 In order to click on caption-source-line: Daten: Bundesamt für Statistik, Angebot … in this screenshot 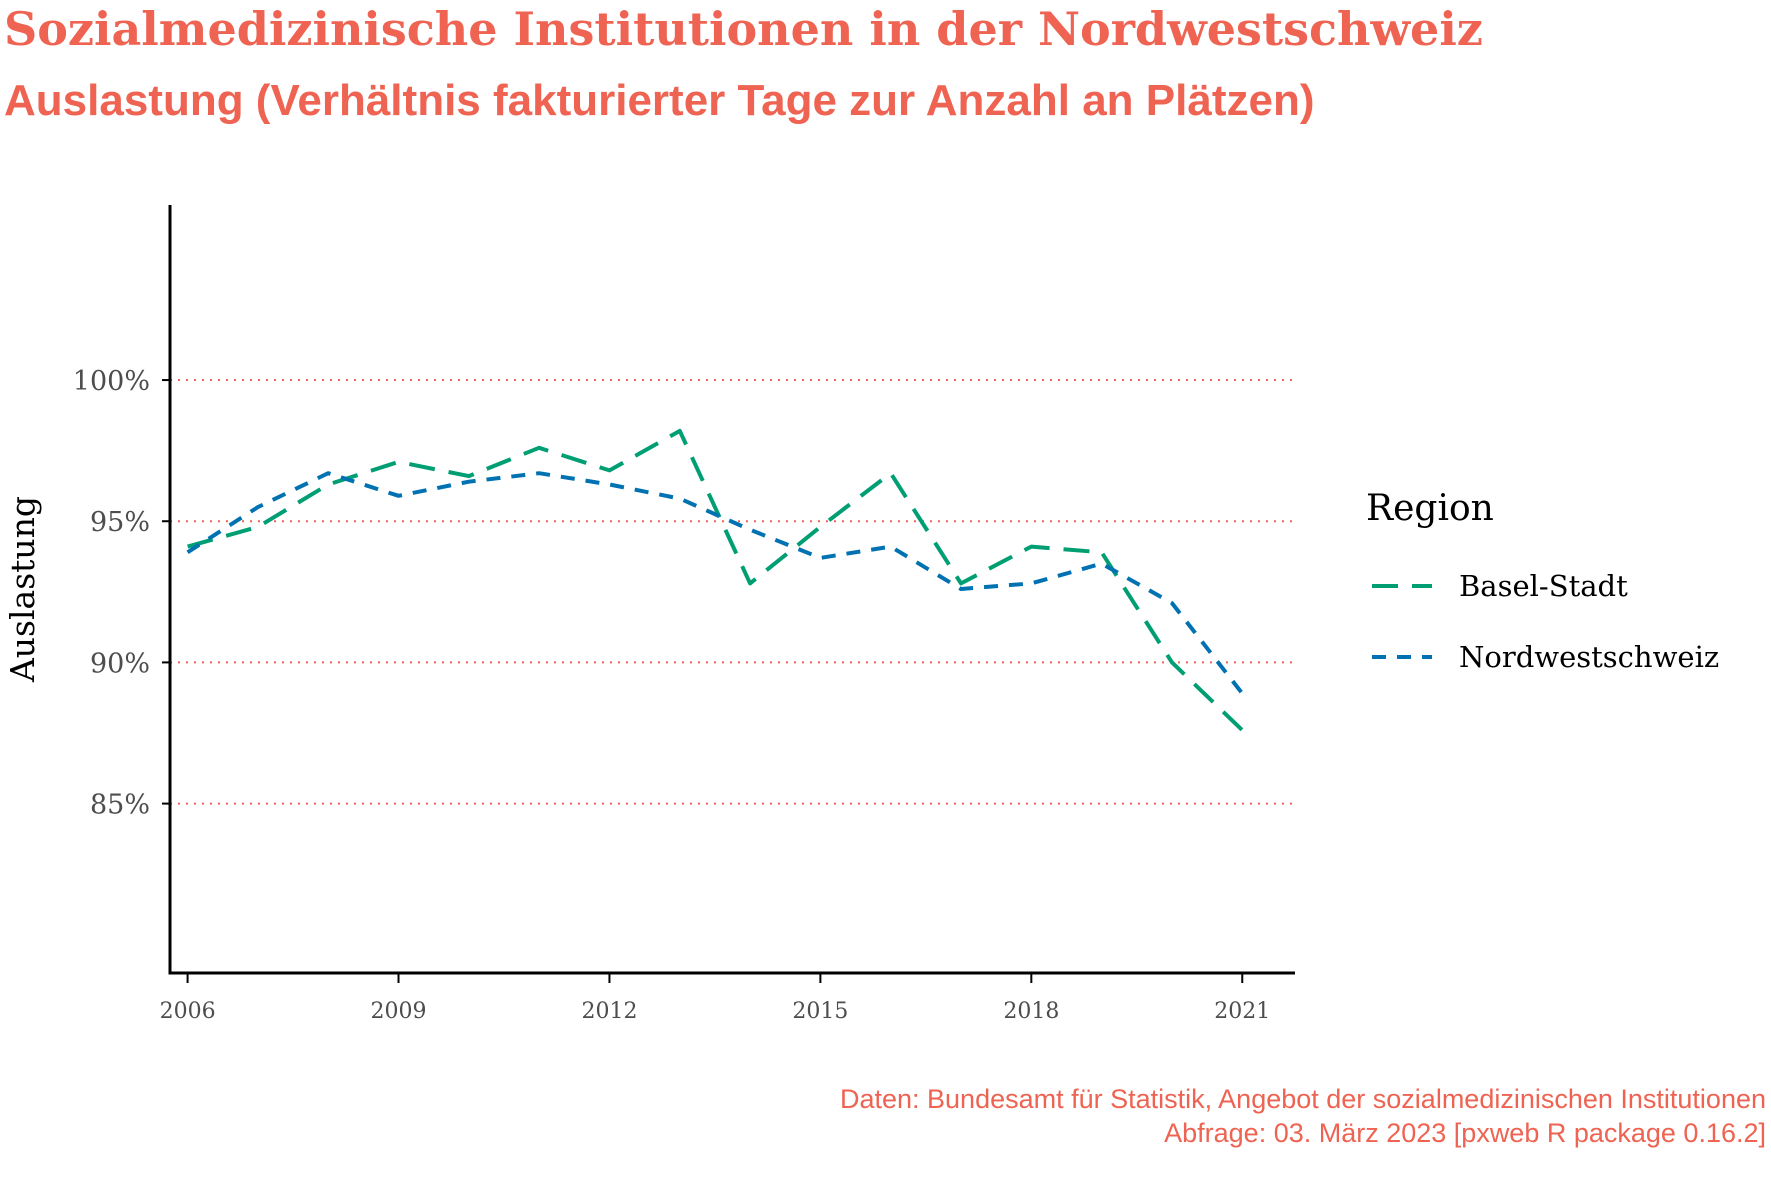, I will do `click(1302, 1099)`.